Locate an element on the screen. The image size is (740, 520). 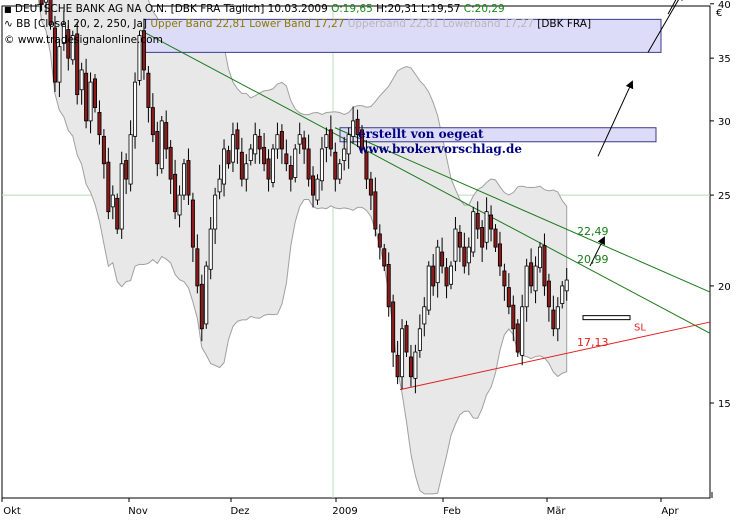
website-text: www.brokervorschlag.de is located at coordinates (440, 149).